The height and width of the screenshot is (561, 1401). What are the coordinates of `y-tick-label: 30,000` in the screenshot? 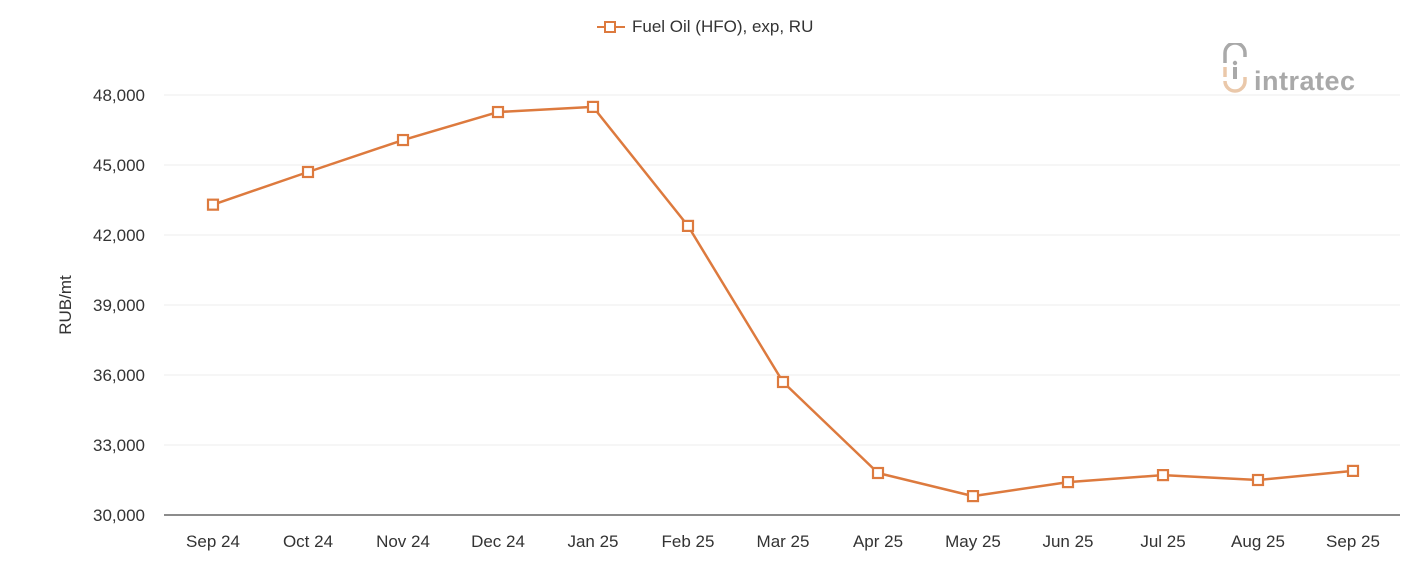 It's located at (119, 515).